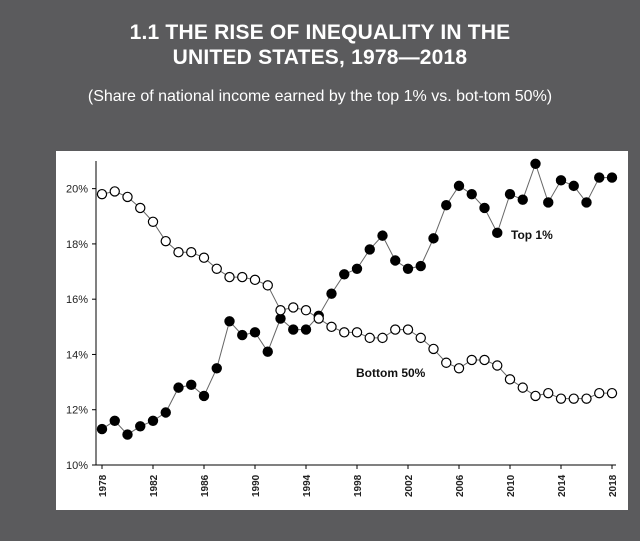 The height and width of the screenshot is (541, 640). What do you see at coordinates (532, 235) in the screenshot?
I see `annotation-top-1-percent: Top 1%` at bounding box center [532, 235].